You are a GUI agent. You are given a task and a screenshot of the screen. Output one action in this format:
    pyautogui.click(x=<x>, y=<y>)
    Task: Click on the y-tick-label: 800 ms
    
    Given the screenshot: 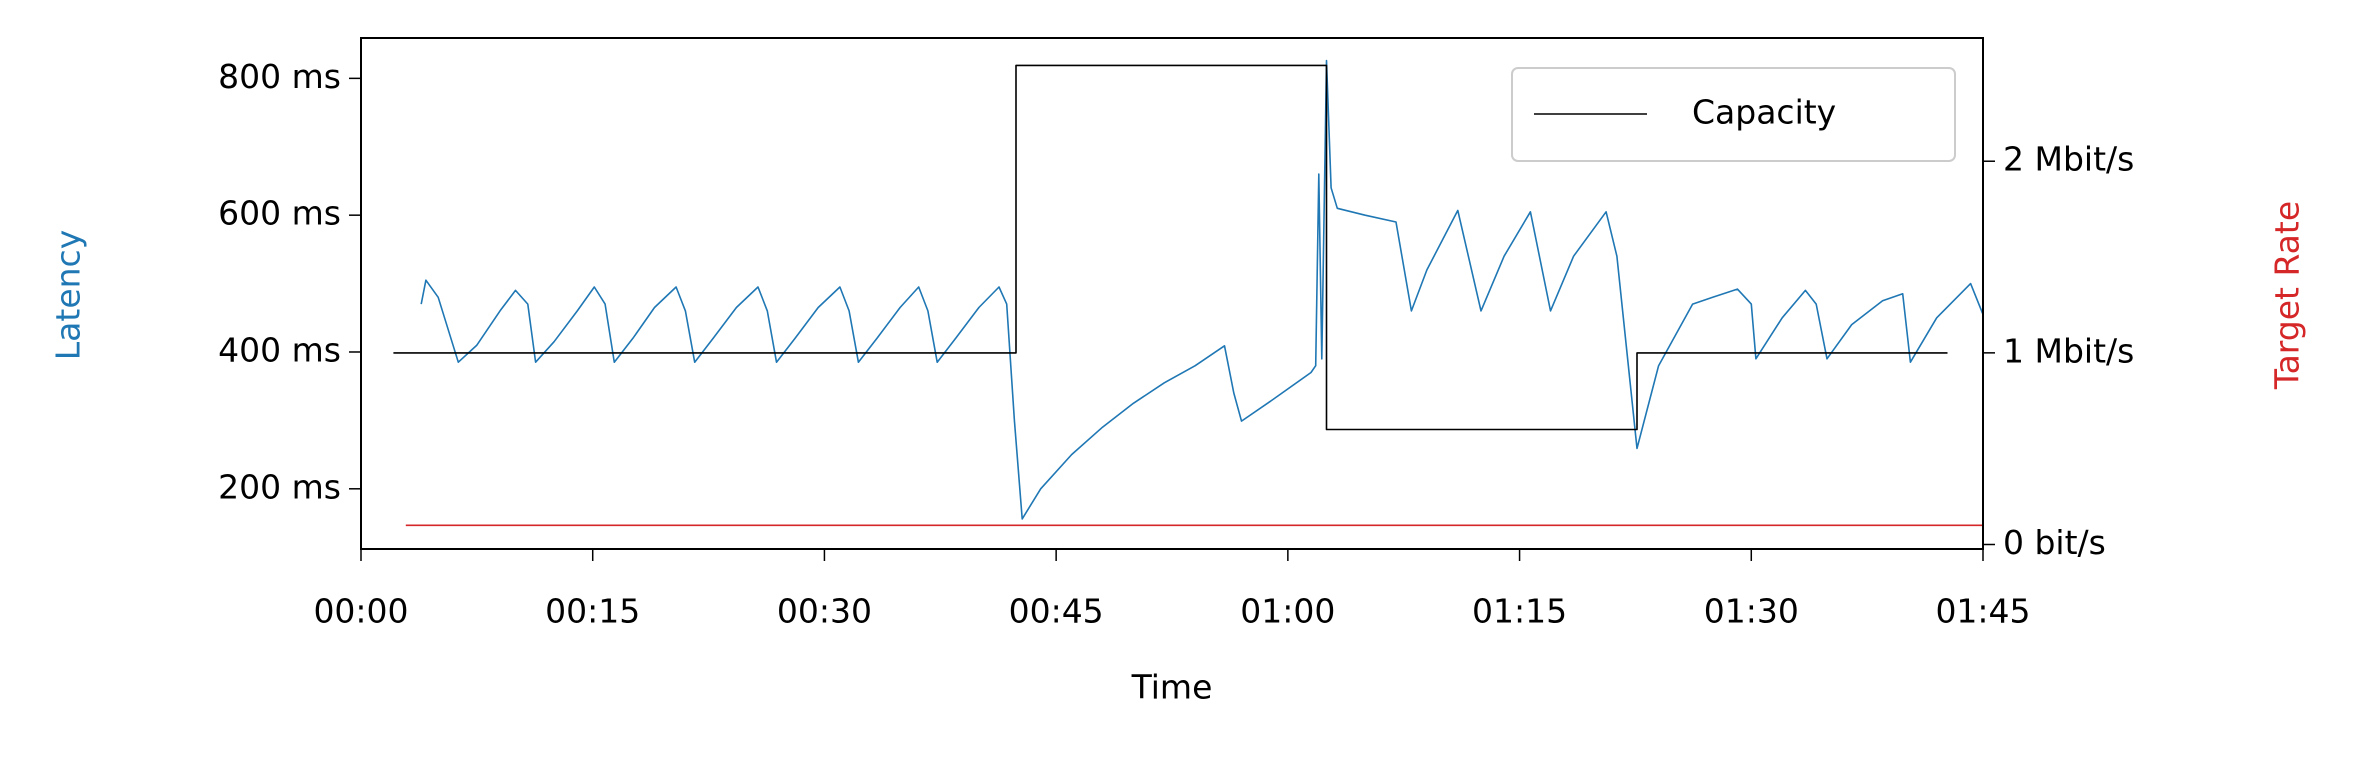 What is the action you would take?
    pyautogui.click(x=279, y=76)
    